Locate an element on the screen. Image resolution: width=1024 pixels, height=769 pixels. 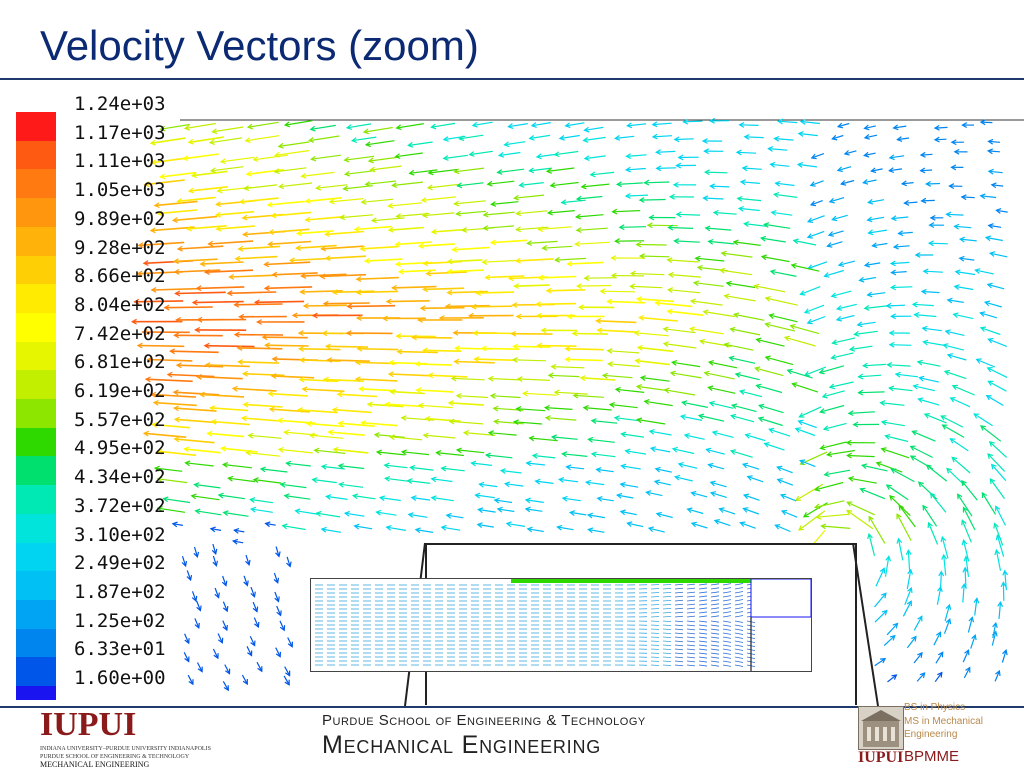
overview-inset is located at coordinates (561, 625).